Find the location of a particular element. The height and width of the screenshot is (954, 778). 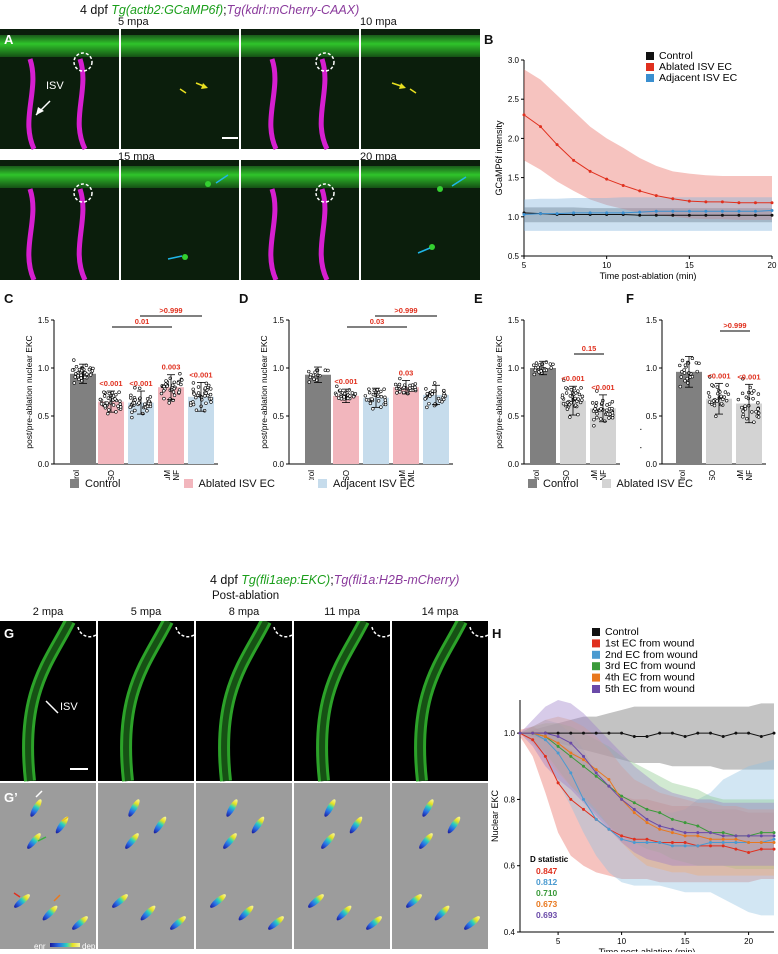

g-tile is located at coordinates (244, 701).